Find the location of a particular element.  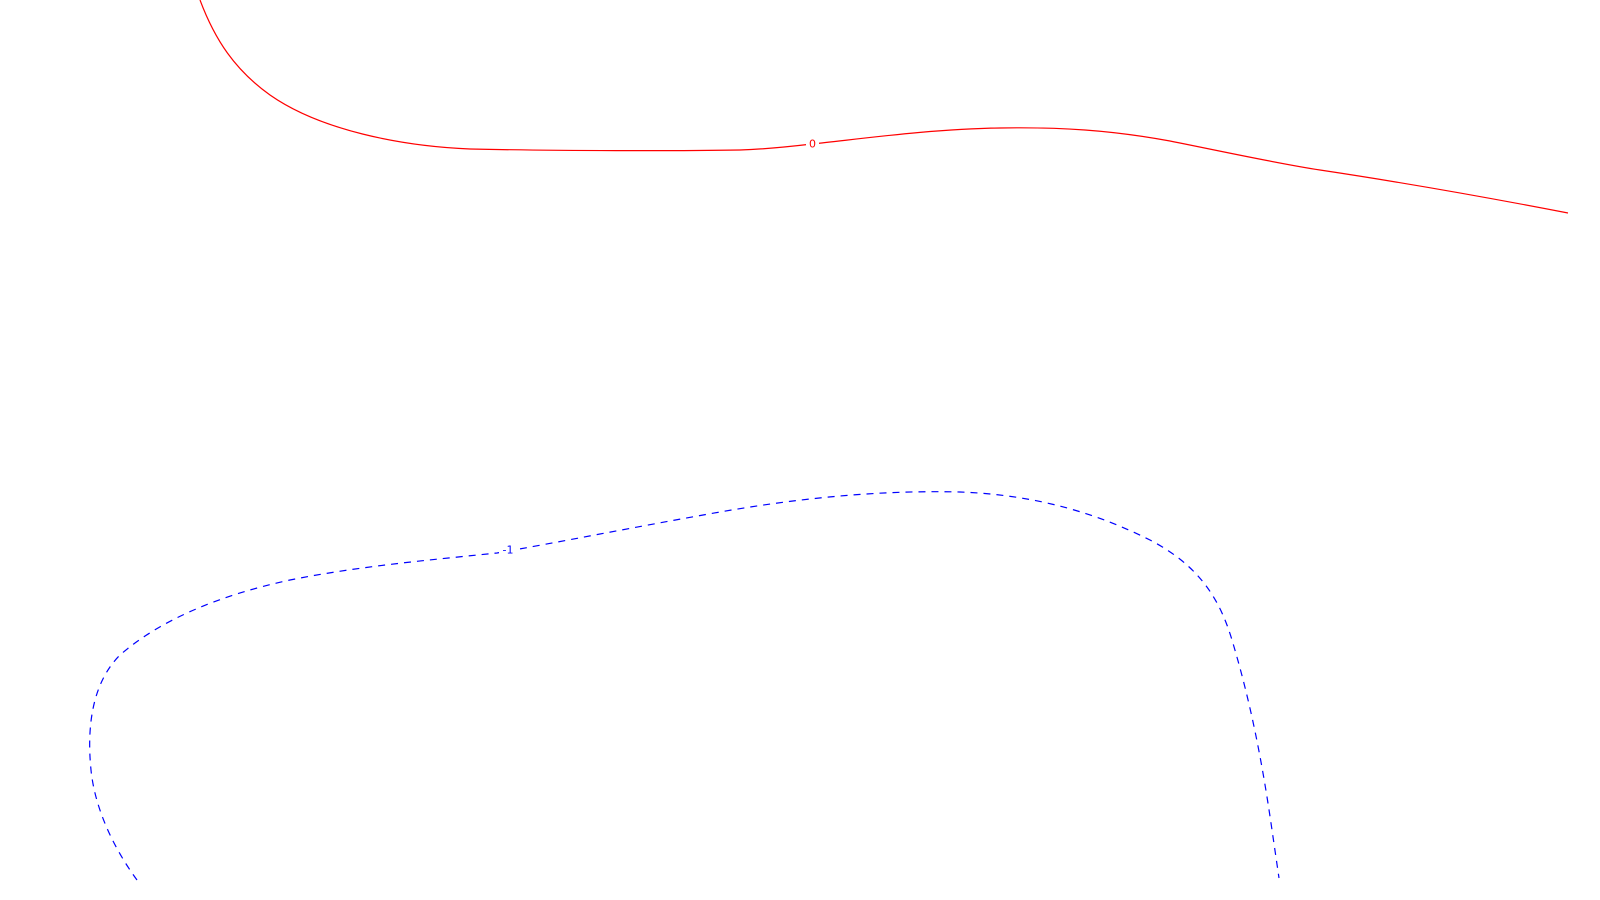

contour-label-neg-1-gap is located at coordinates (509, 549).